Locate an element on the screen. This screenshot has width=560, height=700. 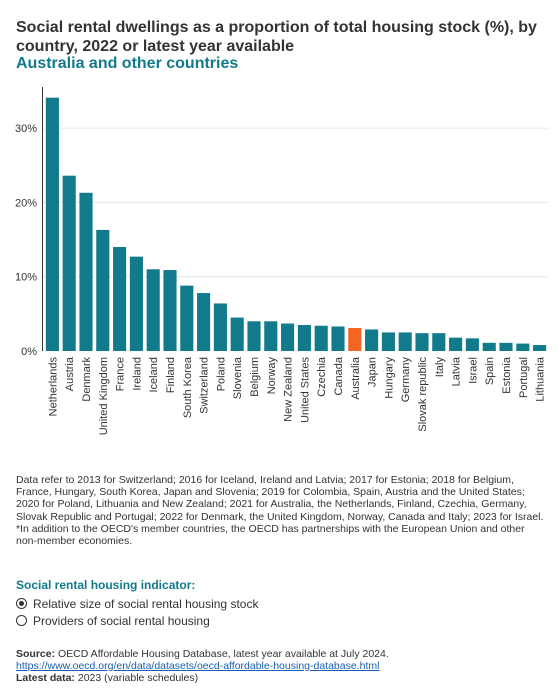
x-tick-label: Israel is located at coordinates (473, 370).